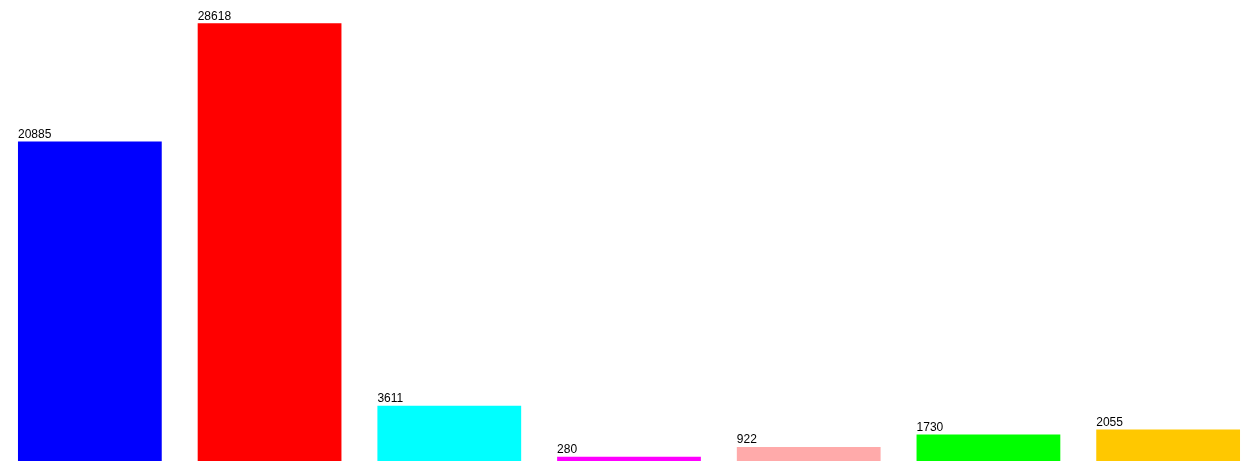  What do you see at coordinates (567, 449) in the screenshot?
I see `data-label: 280` at bounding box center [567, 449].